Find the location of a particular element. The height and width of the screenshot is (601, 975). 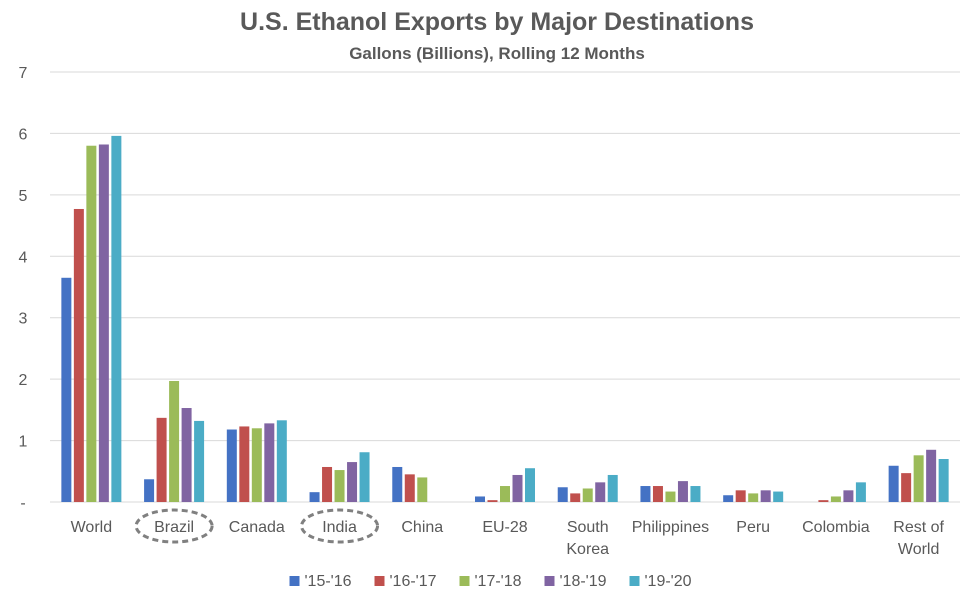

x-category-label: World is located at coordinates (92, 527).